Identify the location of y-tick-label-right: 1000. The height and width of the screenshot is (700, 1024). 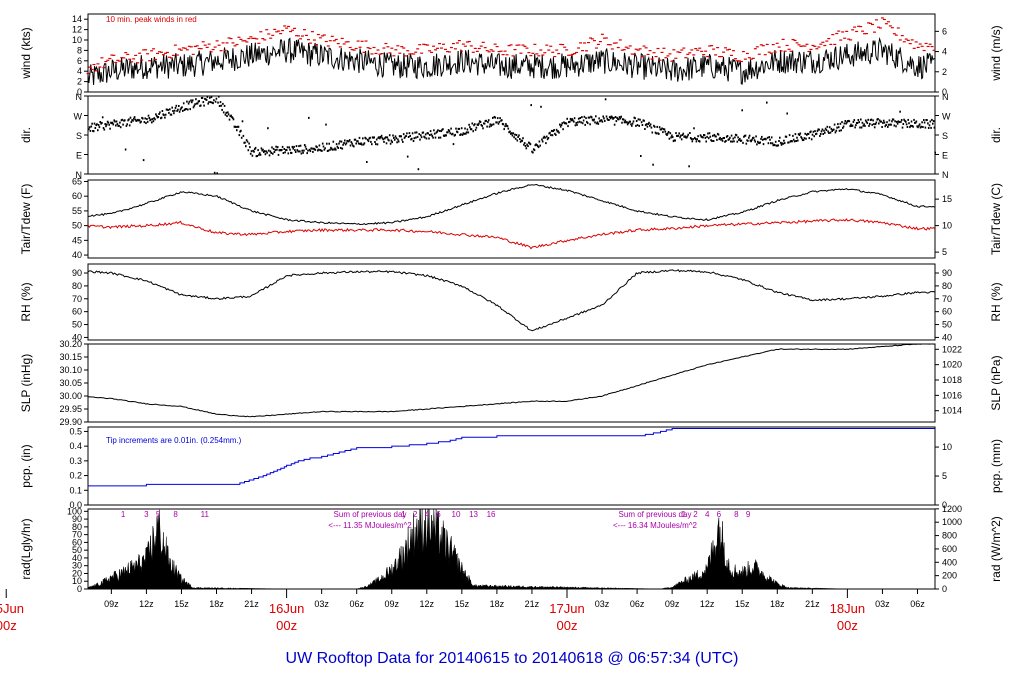
(952, 522).